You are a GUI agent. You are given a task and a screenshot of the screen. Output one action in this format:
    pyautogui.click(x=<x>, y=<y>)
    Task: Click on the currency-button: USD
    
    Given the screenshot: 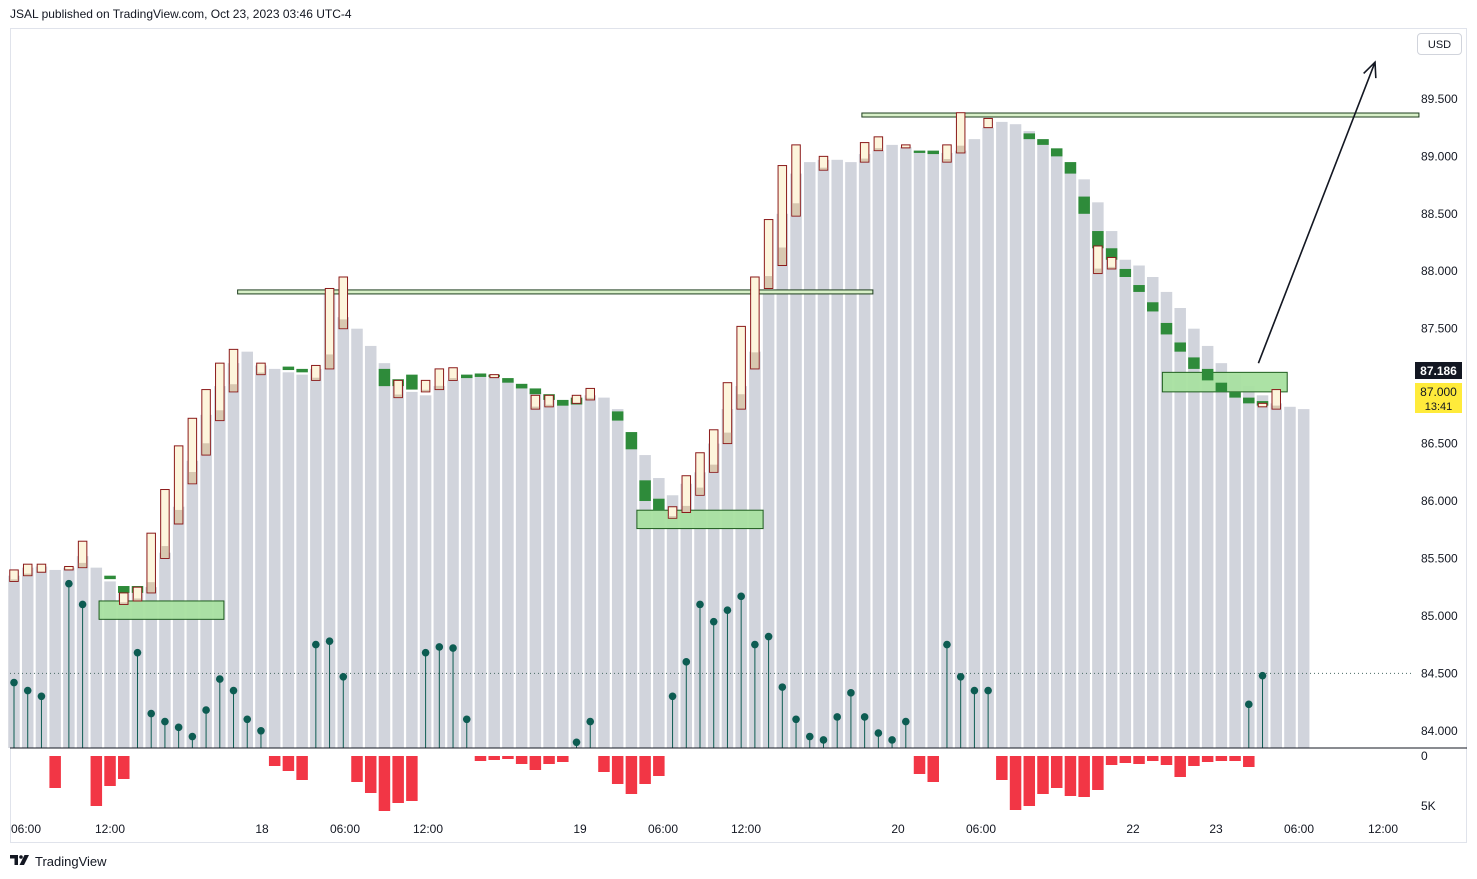 What is the action you would take?
    pyautogui.click(x=1439, y=44)
    